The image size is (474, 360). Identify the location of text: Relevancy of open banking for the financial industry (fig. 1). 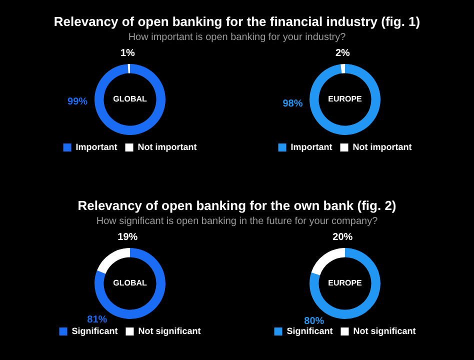
(237, 21).